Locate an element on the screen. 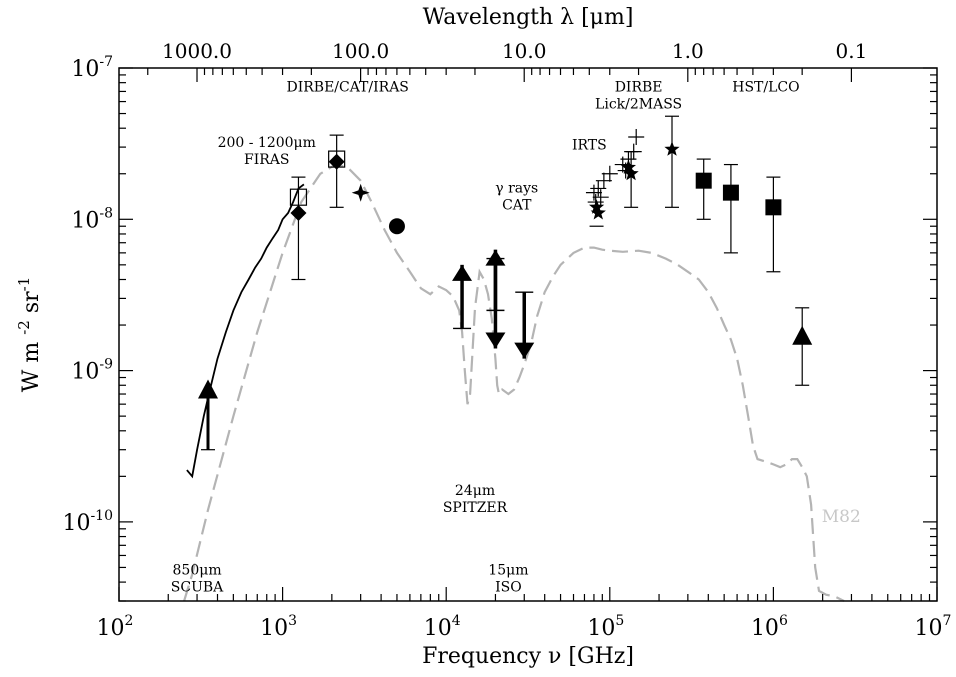  annotation: 850μm SCUBA is located at coordinates (197, 578).